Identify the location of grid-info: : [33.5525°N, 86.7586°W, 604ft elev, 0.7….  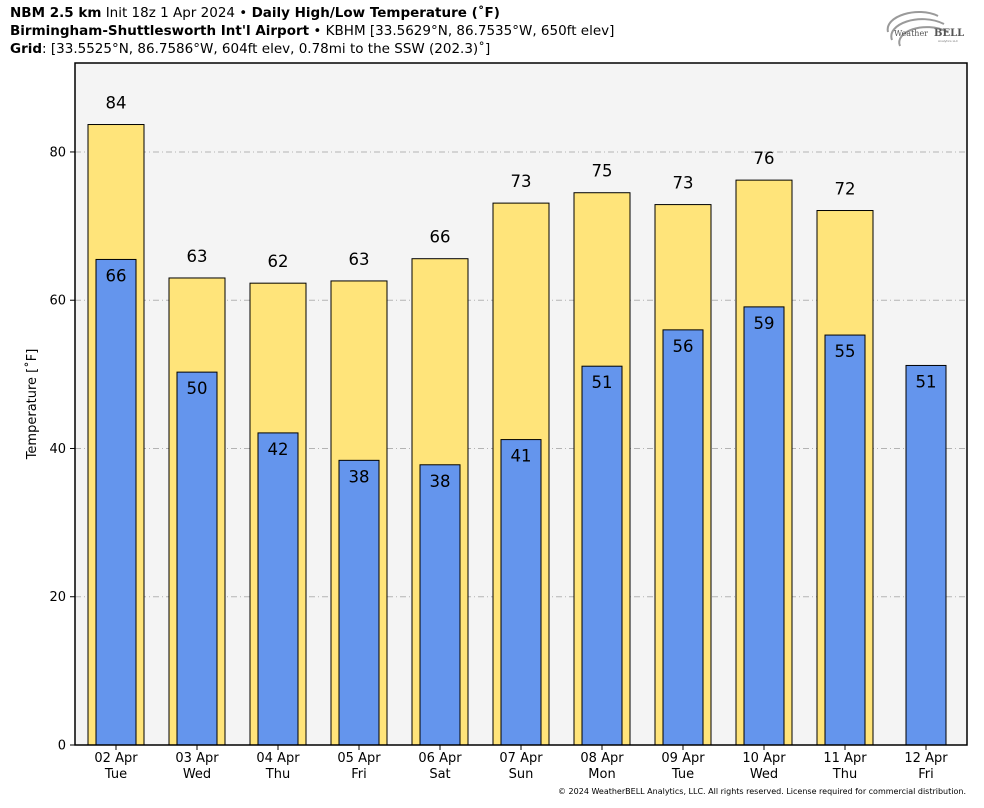
(266, 49).